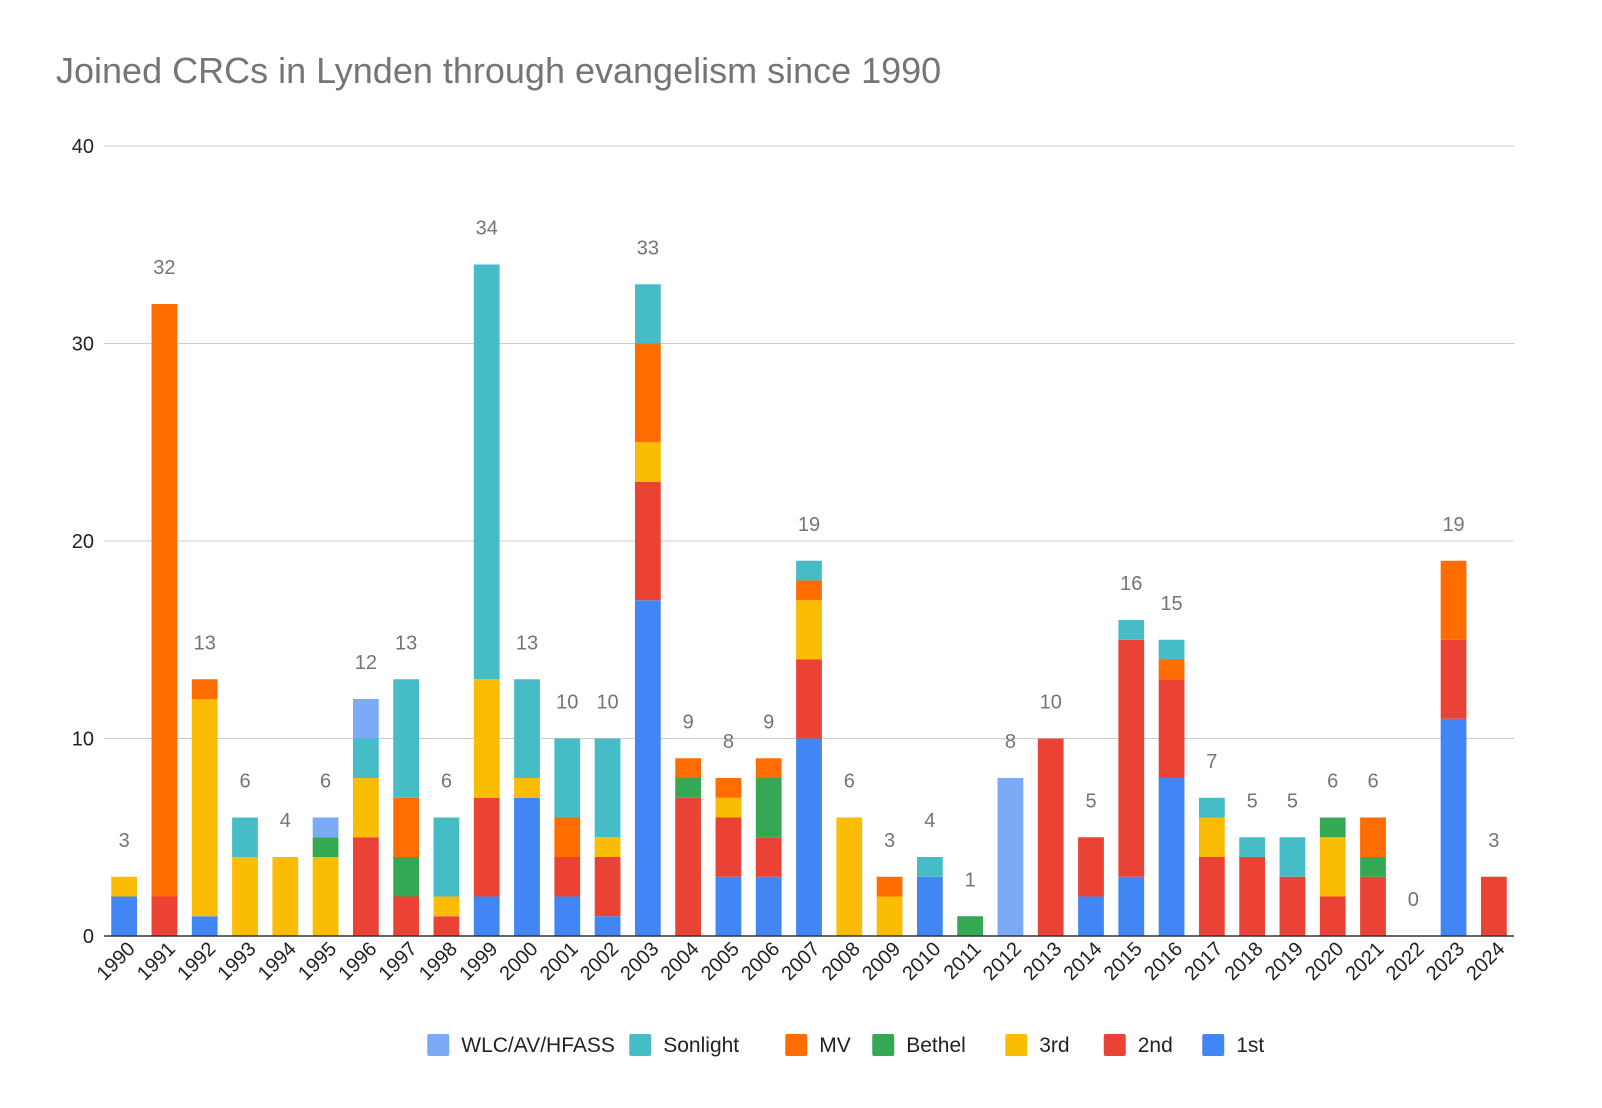 The width and height of the screenshot is (1602, 1108). I want to click on legend-label: 2nd, so click(1155, 1045).